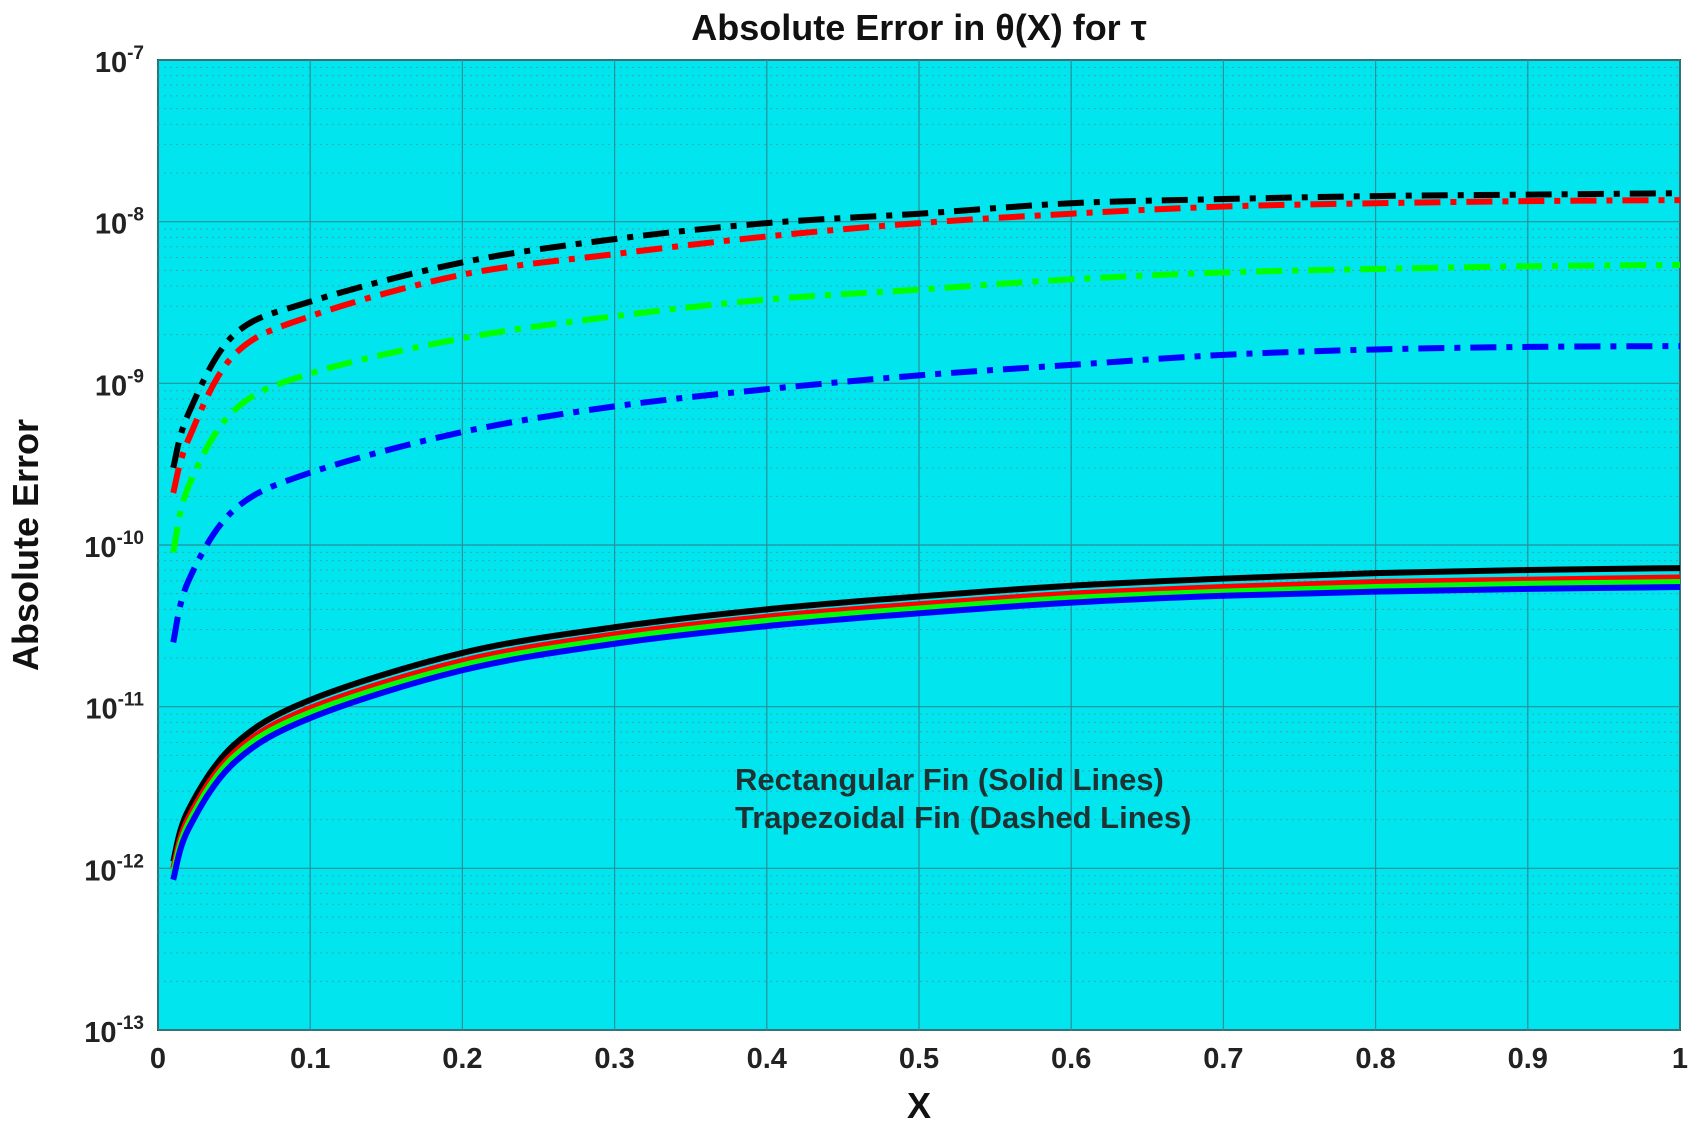 The height and width of the screenshot is (1124, 1700). What do you see at coordinates (114, 708) in the screenshot?
I see `y-tick-label: 10⁻¹¹` at bounding box center [114, 708].